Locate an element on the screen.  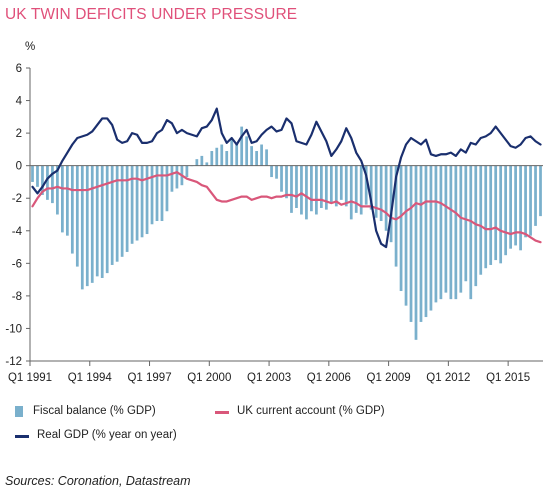
legend-current-label: UK current account (% GDP) is located at coordinates (311, 411).